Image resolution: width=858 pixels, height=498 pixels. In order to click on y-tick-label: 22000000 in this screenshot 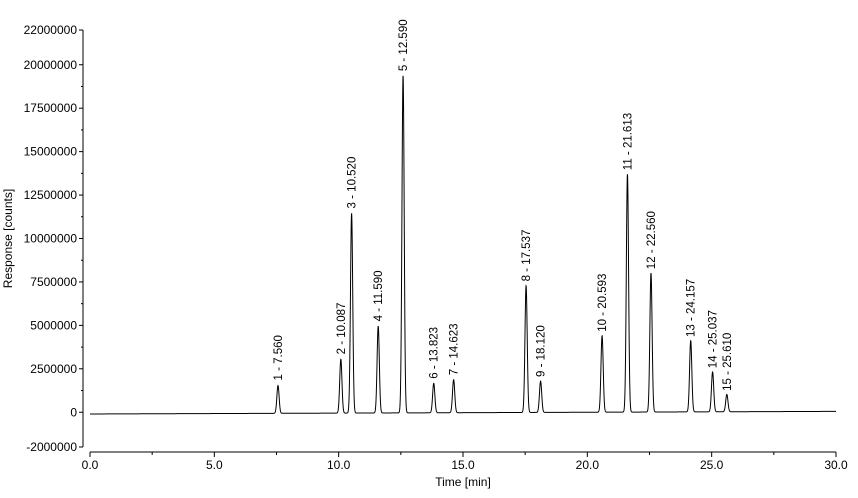, I will do `click(51, 30)`.